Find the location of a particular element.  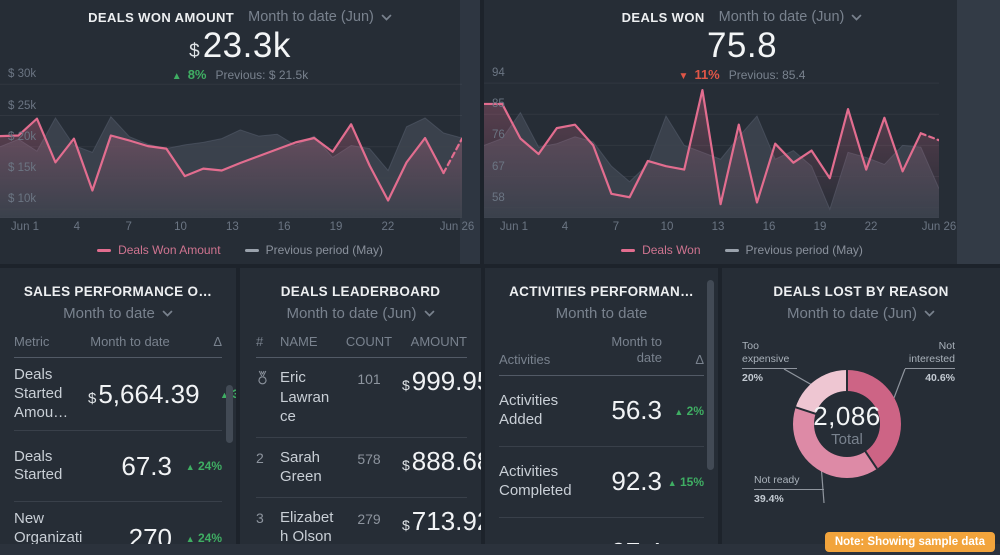

column-header: NAME is located at coordinates (299, 341).